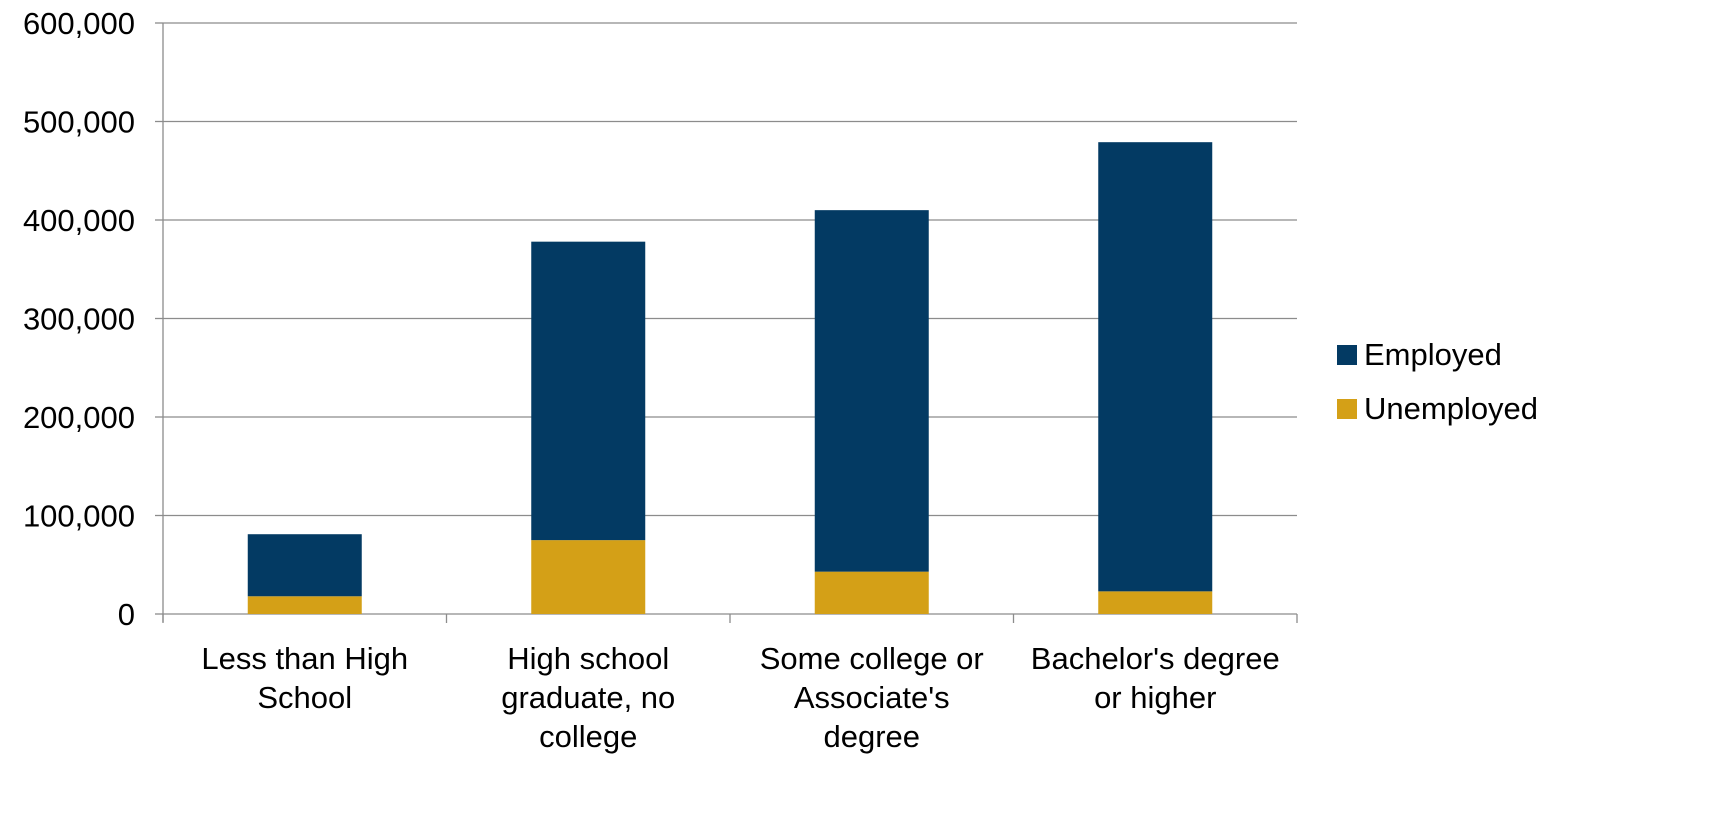 The height and width of the screenshot is (824, 1711). Describe the element at coordinates (871, 736) in the screenshot. I see `x-category-label-line: degree` at that location.